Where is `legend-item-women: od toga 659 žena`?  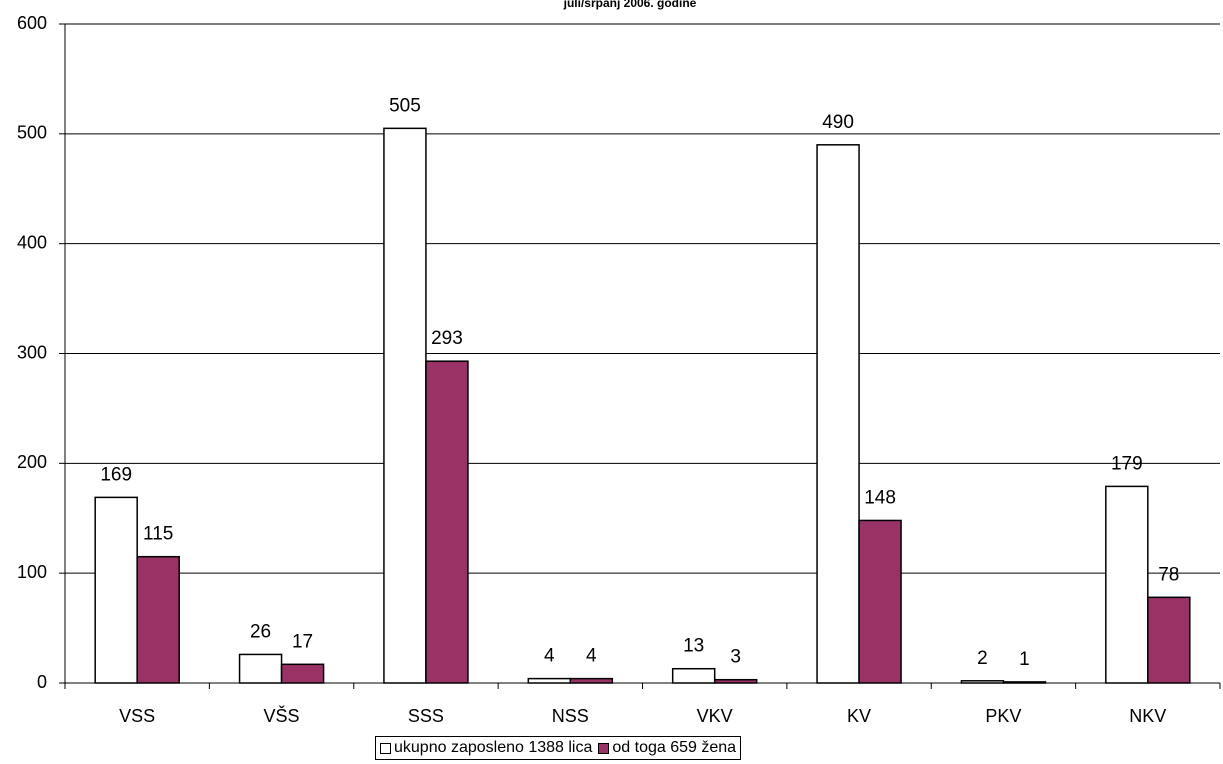 legend-item-women: od toga 659 žena is located at coordinates (667, 748).